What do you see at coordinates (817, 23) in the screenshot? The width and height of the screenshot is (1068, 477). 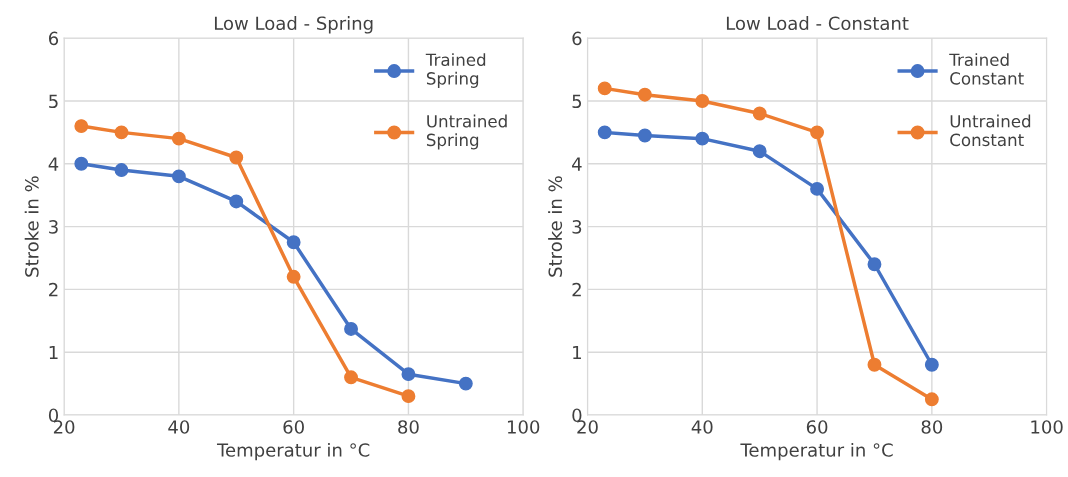 I see `chart-title: Low Load - Constant` at bounding box center [817, 23].